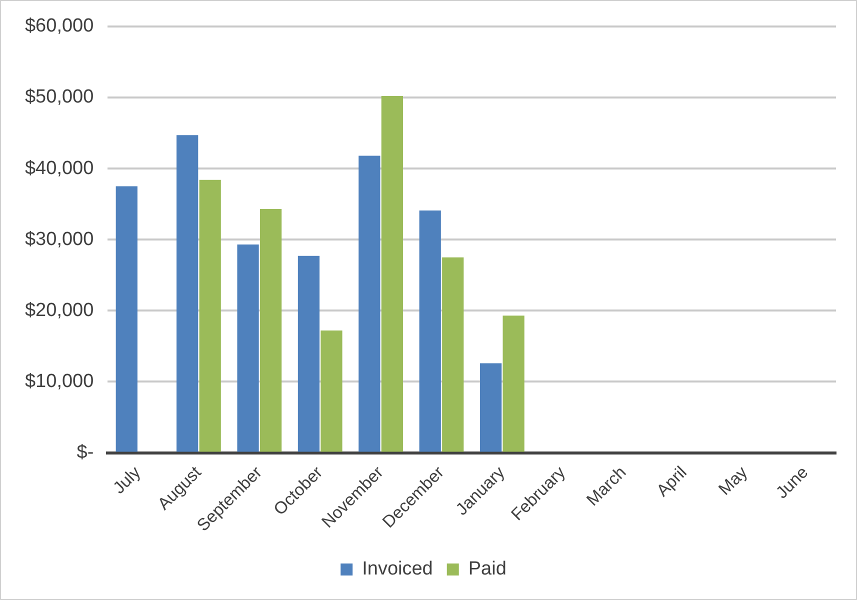 The width and height of the screenshot is (857, 600). I want to click on y-tick-label: $30,000, so click(59, 239).